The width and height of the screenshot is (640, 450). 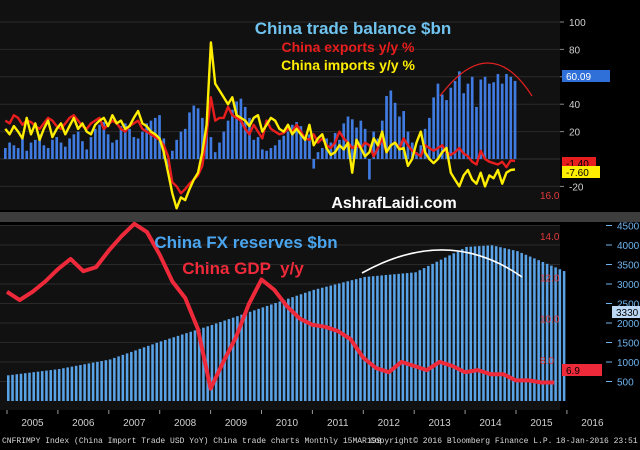 What do you see at coordinates (541, 423) in the screenshot?
I see `x-axis-tick-label: 2015` at bounding box center [541, 423].